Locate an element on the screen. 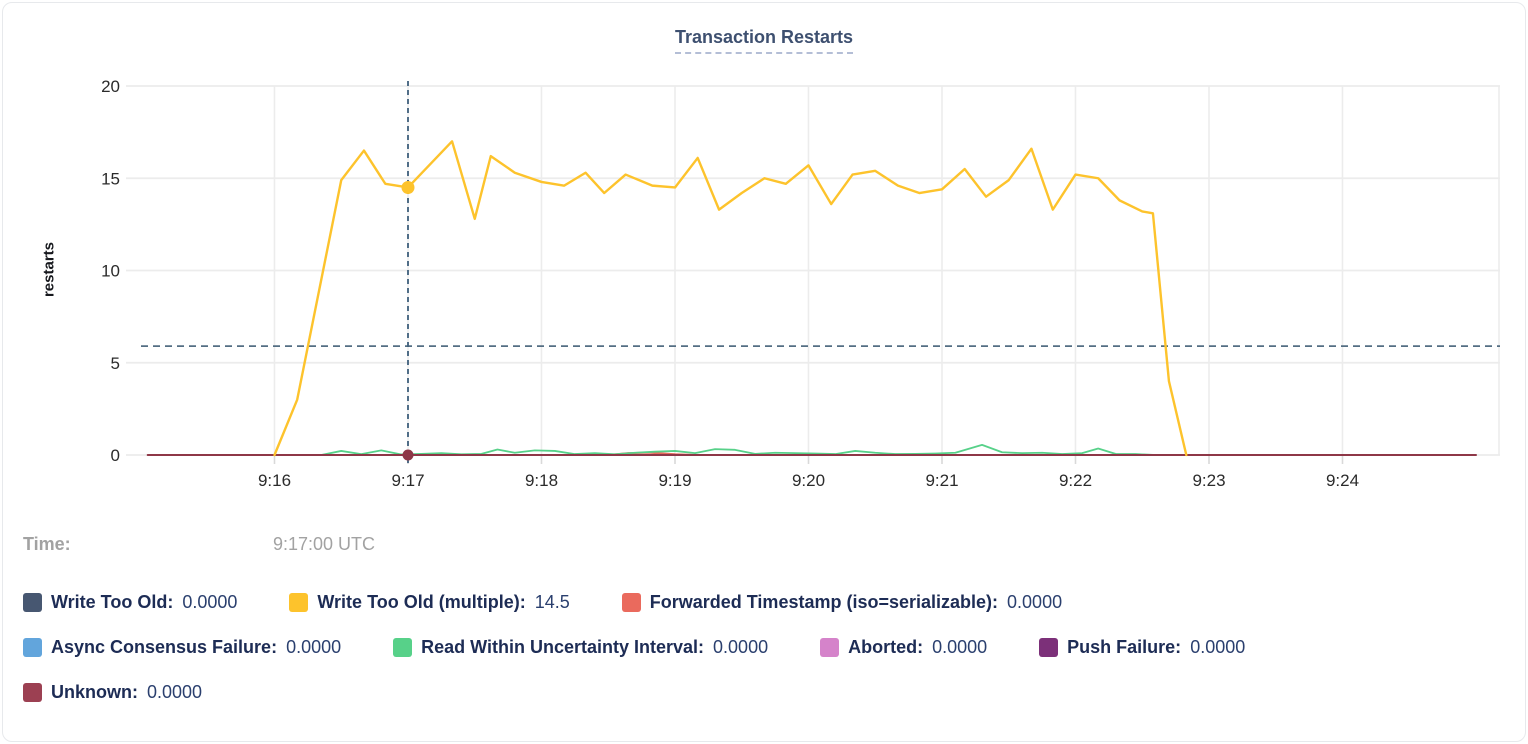 The width and height of the screenshot is (1528, 744). x-tick-label: 9:21 is located at coordinates (941, 480).